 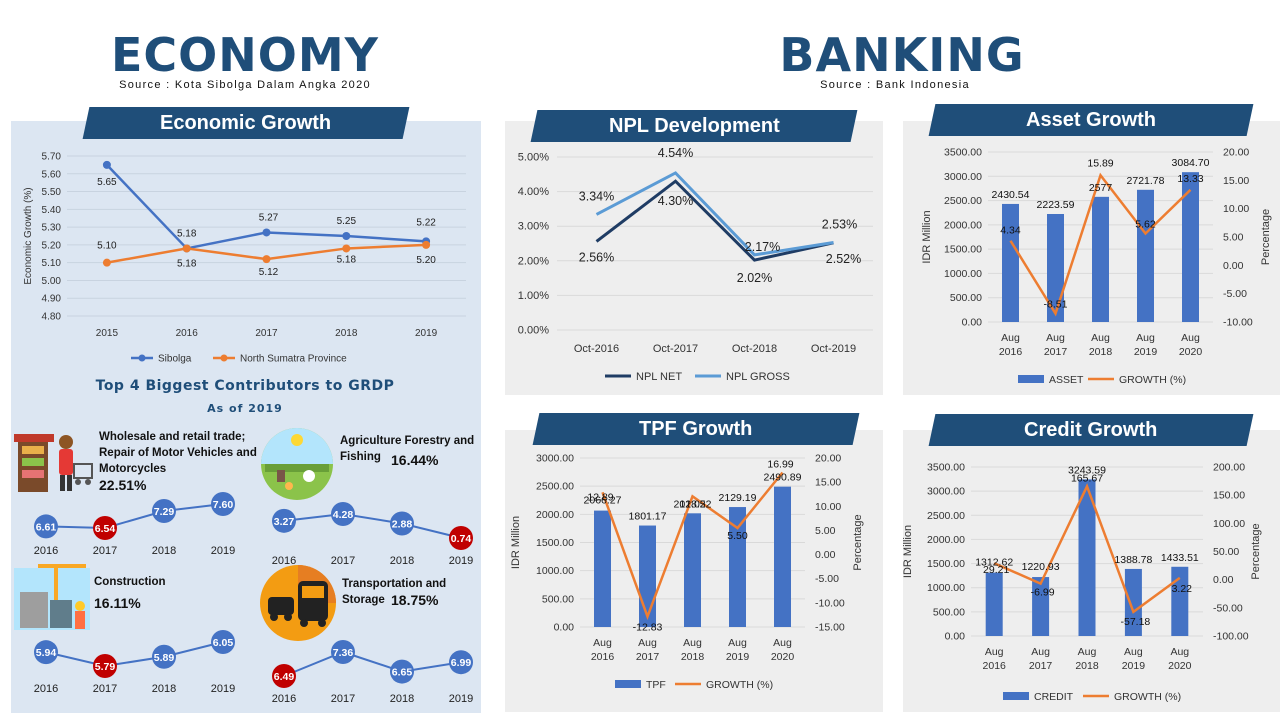 What do you see at coordinates (1231, 637) in the screenshot?
I see `y2-tick-label: -100.00` at bounding box center [1231, 637].